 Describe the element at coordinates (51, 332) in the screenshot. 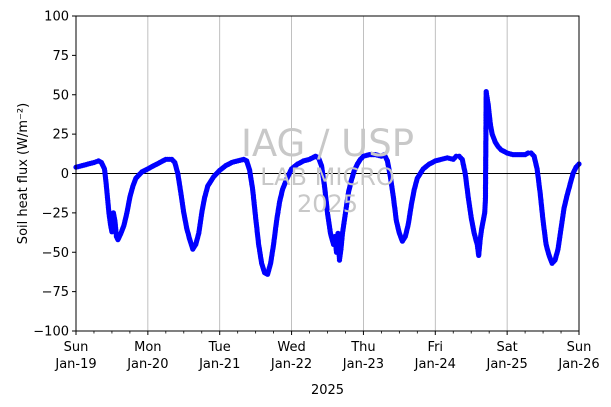

I see `y-tick-label: −100` at that location.